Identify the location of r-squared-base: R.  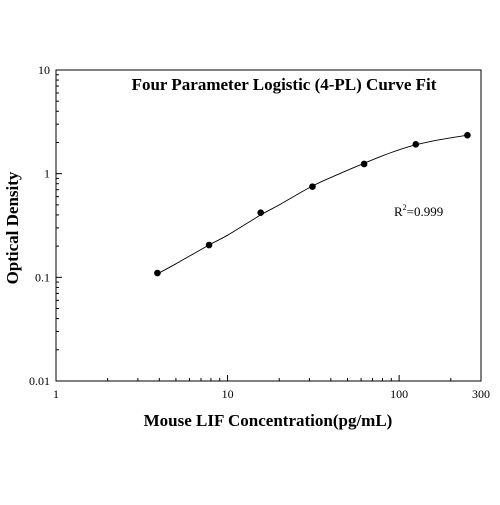
(398, 211).